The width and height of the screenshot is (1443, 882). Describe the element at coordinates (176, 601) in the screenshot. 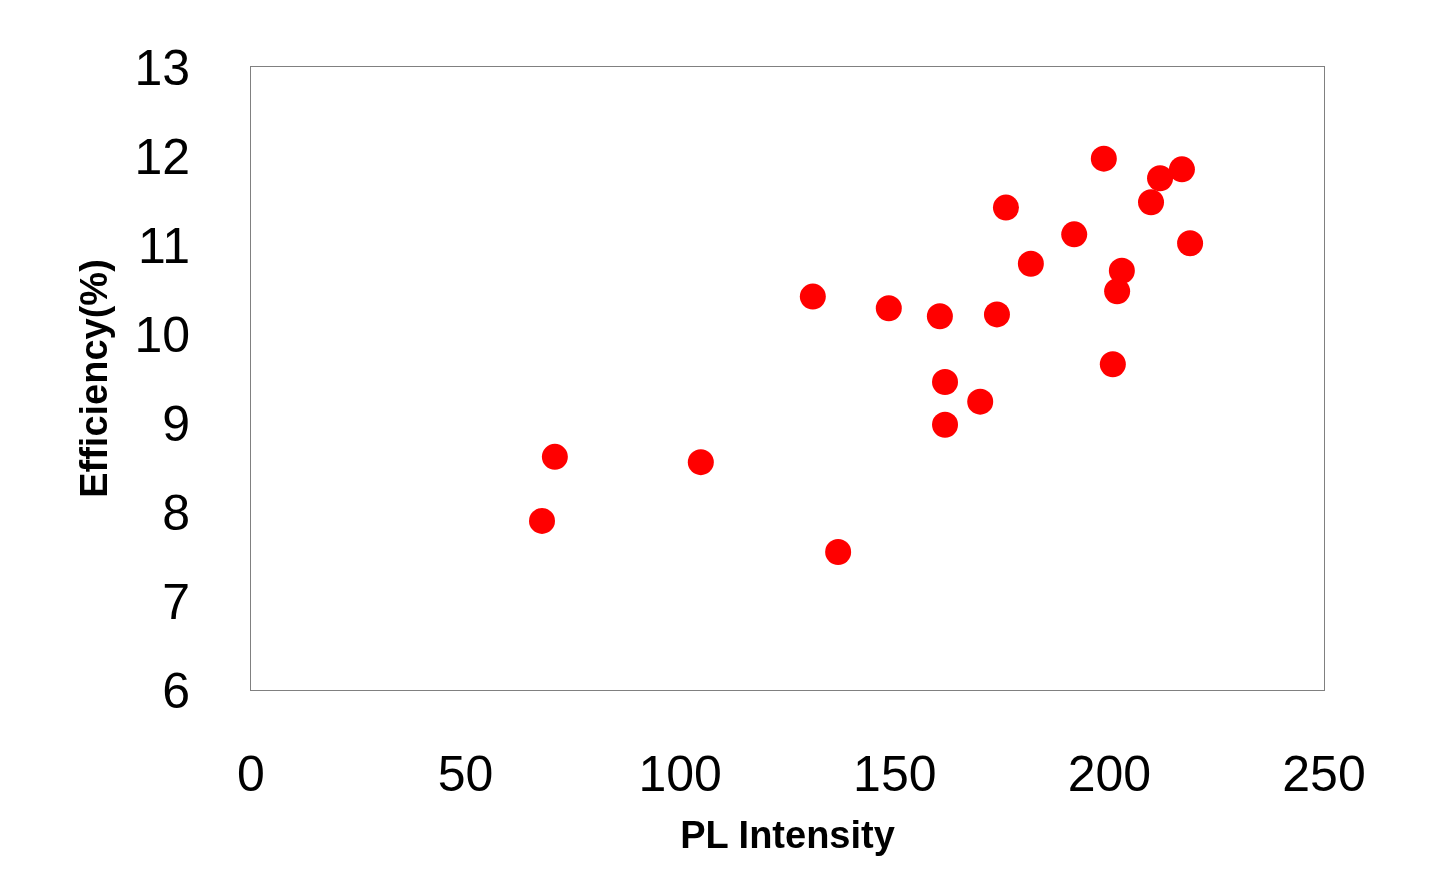

I see `y-tick-label: 7` at that location.